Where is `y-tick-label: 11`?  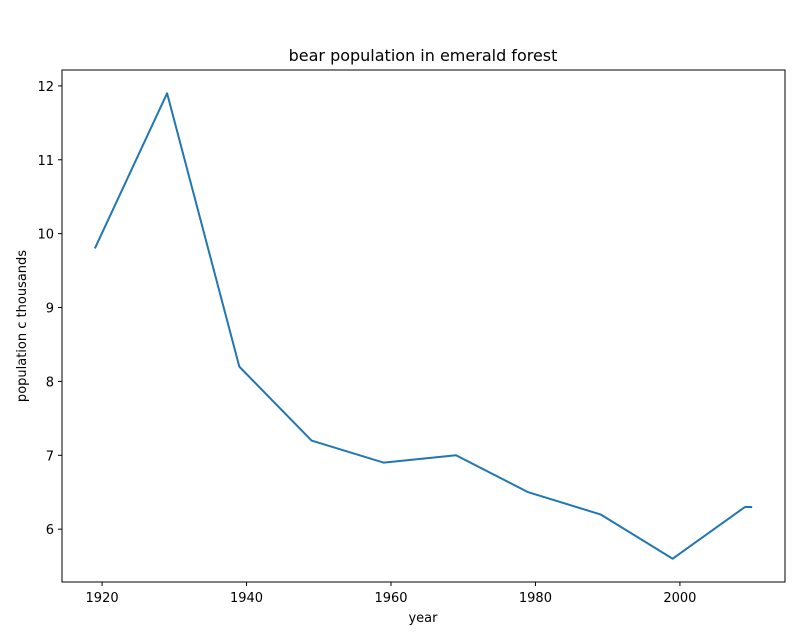
y-tick-label: 11 is located at coordinates (45, 161).